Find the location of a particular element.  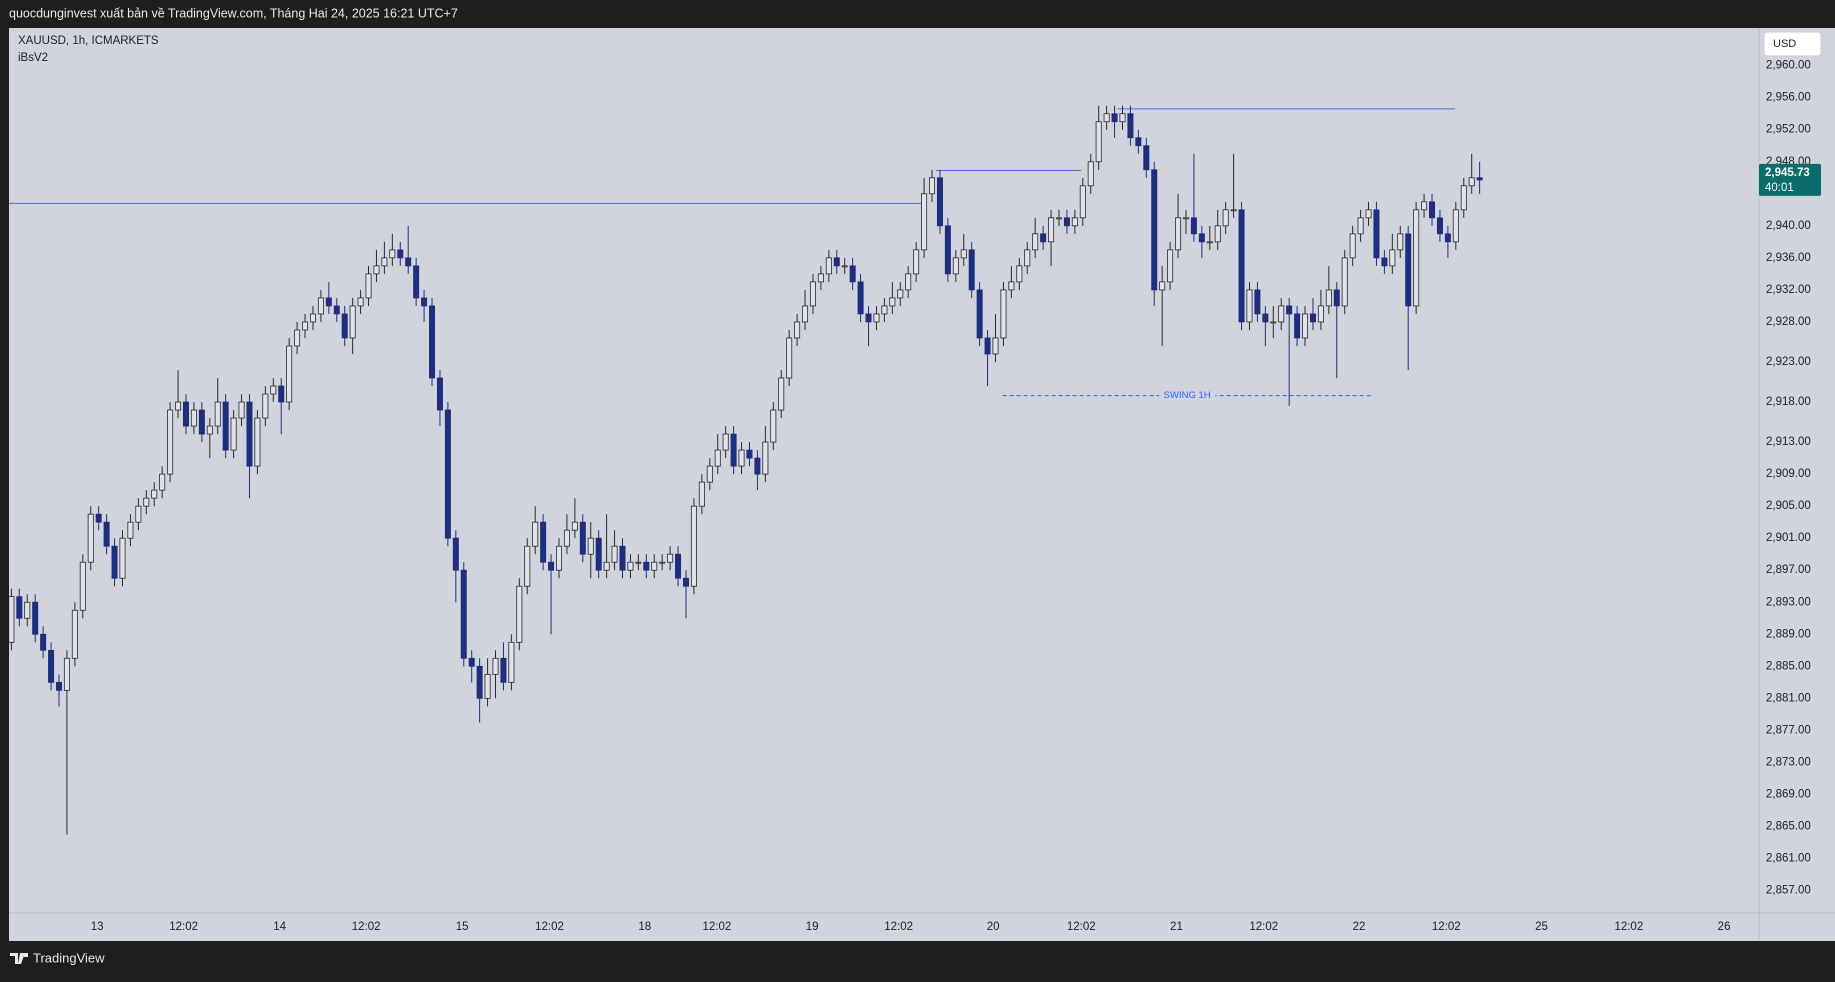

y-tick-label: 2,893.00 is located at coordinates (1788, 602).